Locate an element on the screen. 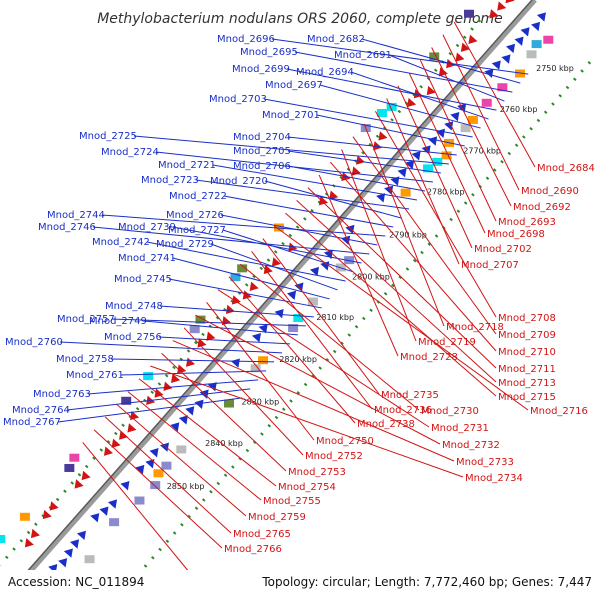 The height and width of the screenshot is (600, 600). tick-label: 2800 kbp is located at coordinates (371, 276).